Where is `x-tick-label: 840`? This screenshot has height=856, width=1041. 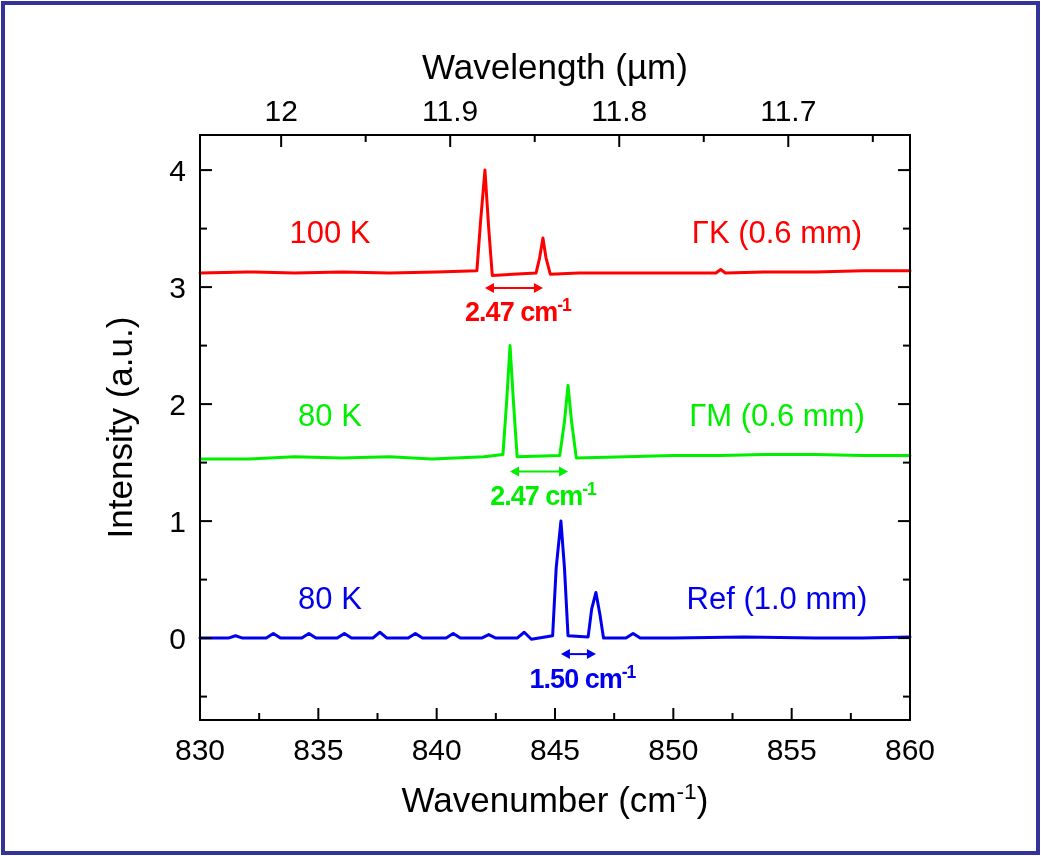
x-tick-label: 840 is located at coordinates (436, 749).